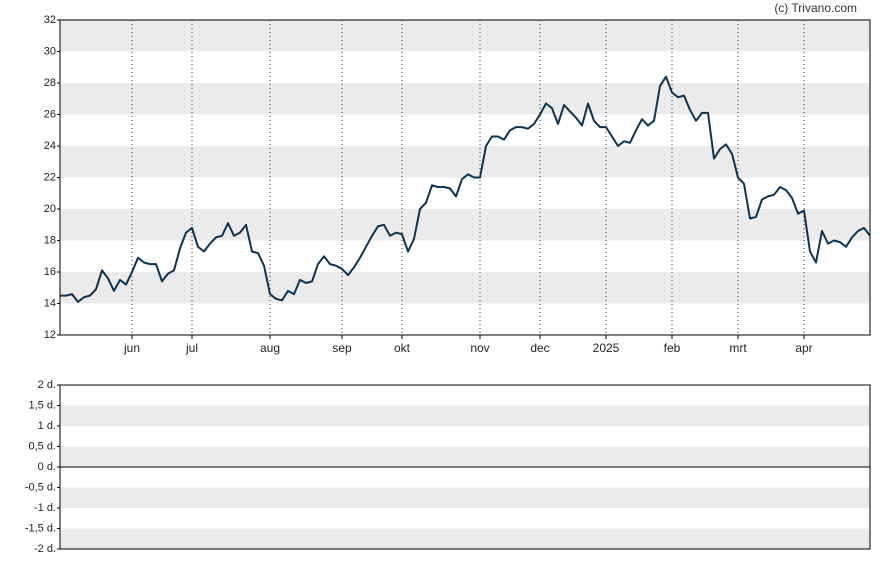 The image size is (888, 565). Describe the element at coordinates (47, 467) in the screenshot. I see `y-tick-label: 0 d.` at that location.